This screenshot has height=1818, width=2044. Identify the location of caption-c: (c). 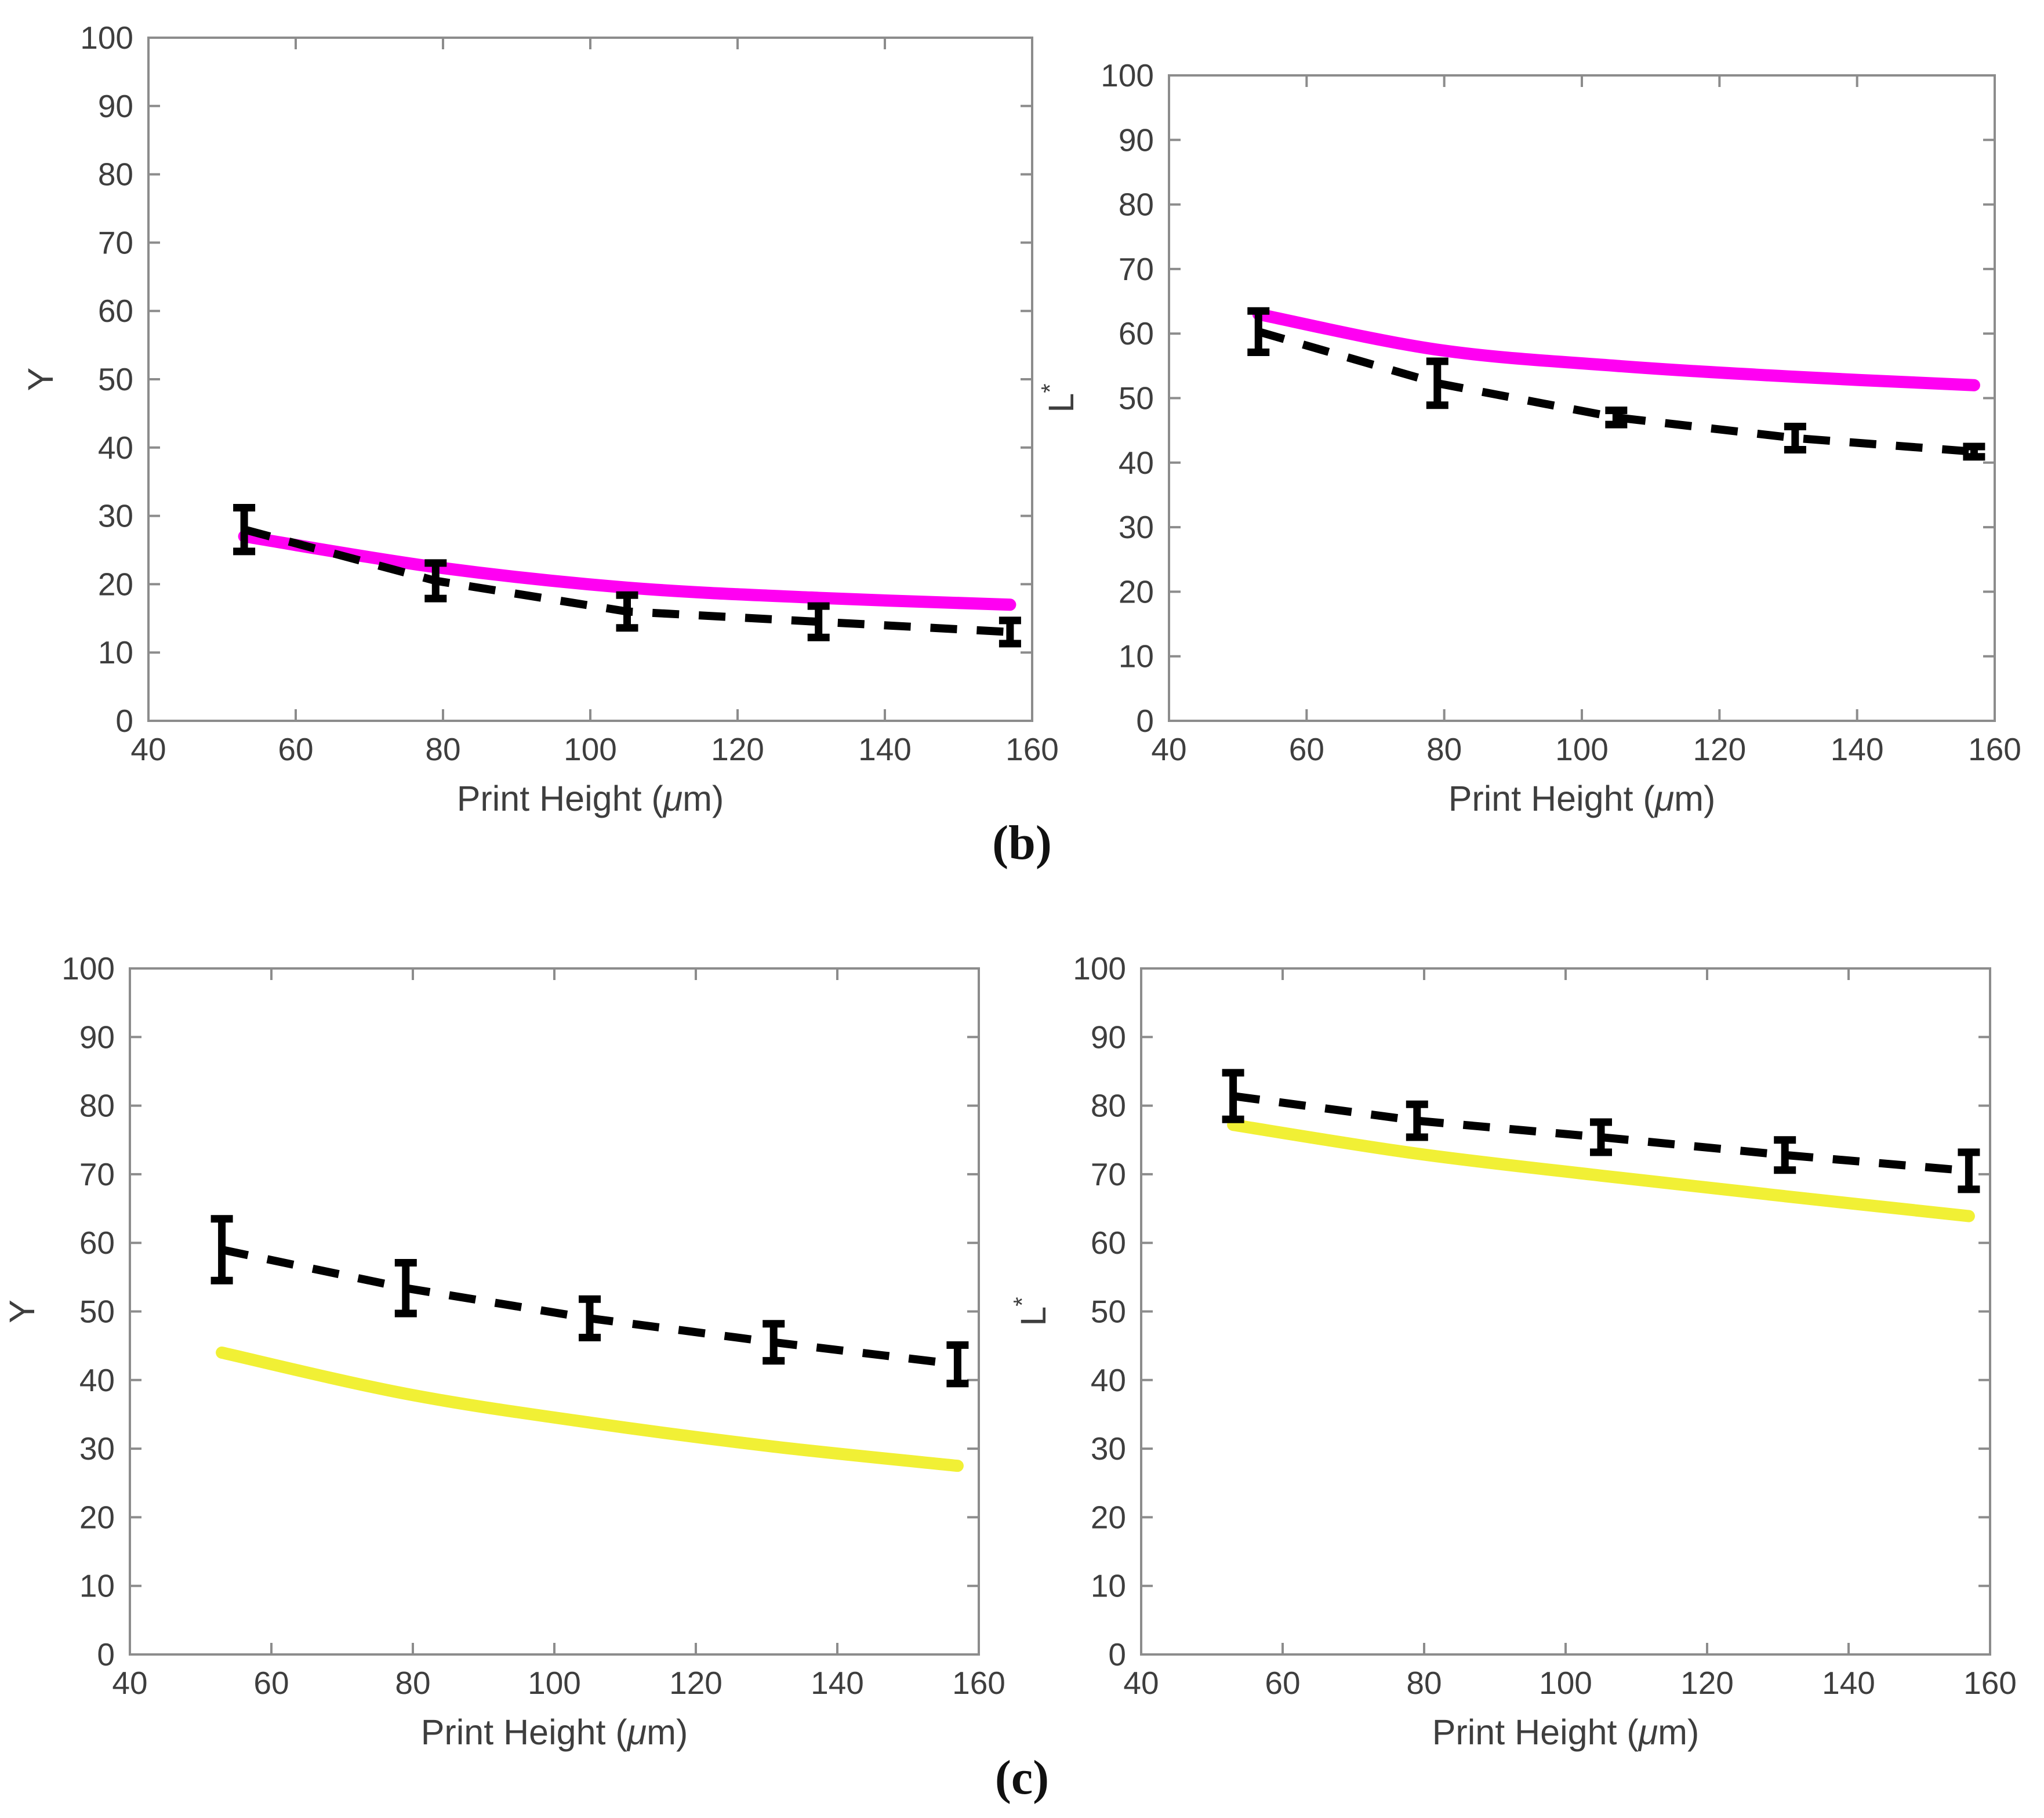
(1022, 1778).